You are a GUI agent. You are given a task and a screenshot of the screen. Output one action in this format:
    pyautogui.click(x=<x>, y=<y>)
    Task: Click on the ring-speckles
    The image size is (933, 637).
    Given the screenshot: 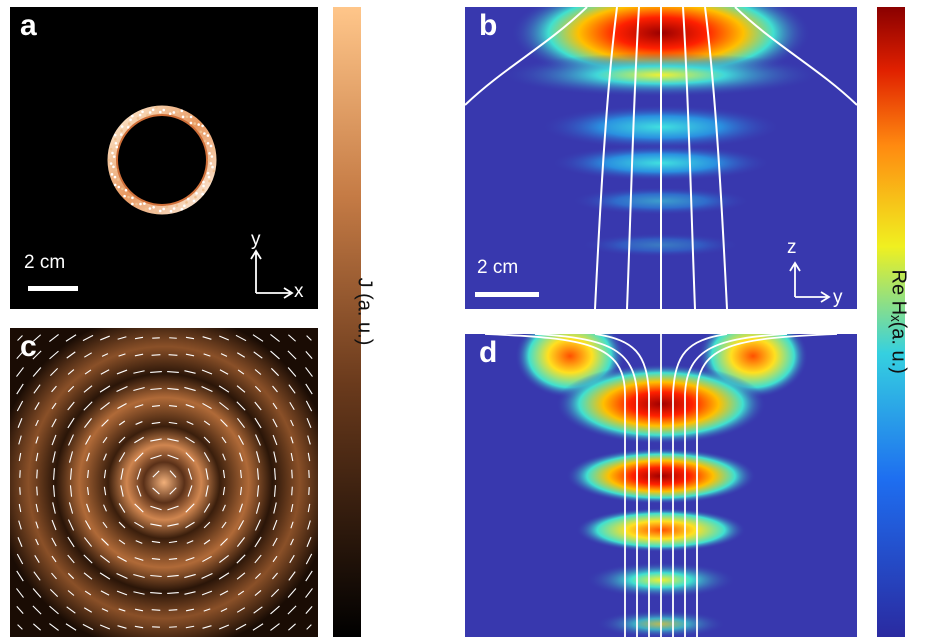 What is the action you would take?
    pyautogui.click(x=161, y=160)
    